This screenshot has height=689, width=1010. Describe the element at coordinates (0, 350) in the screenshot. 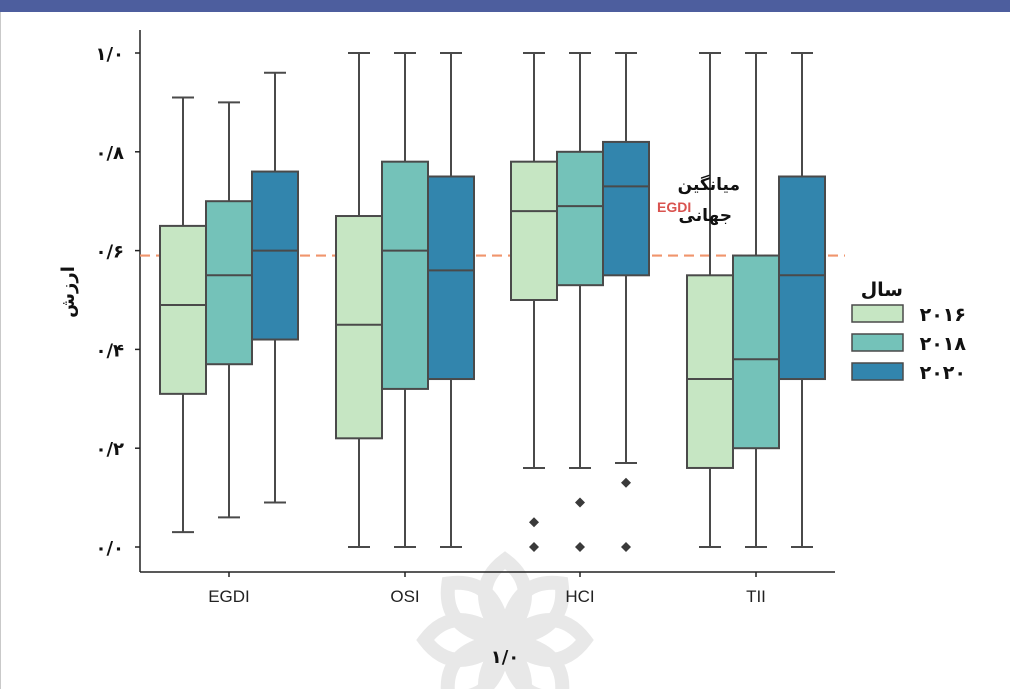

I see `page-left-border` at that location.